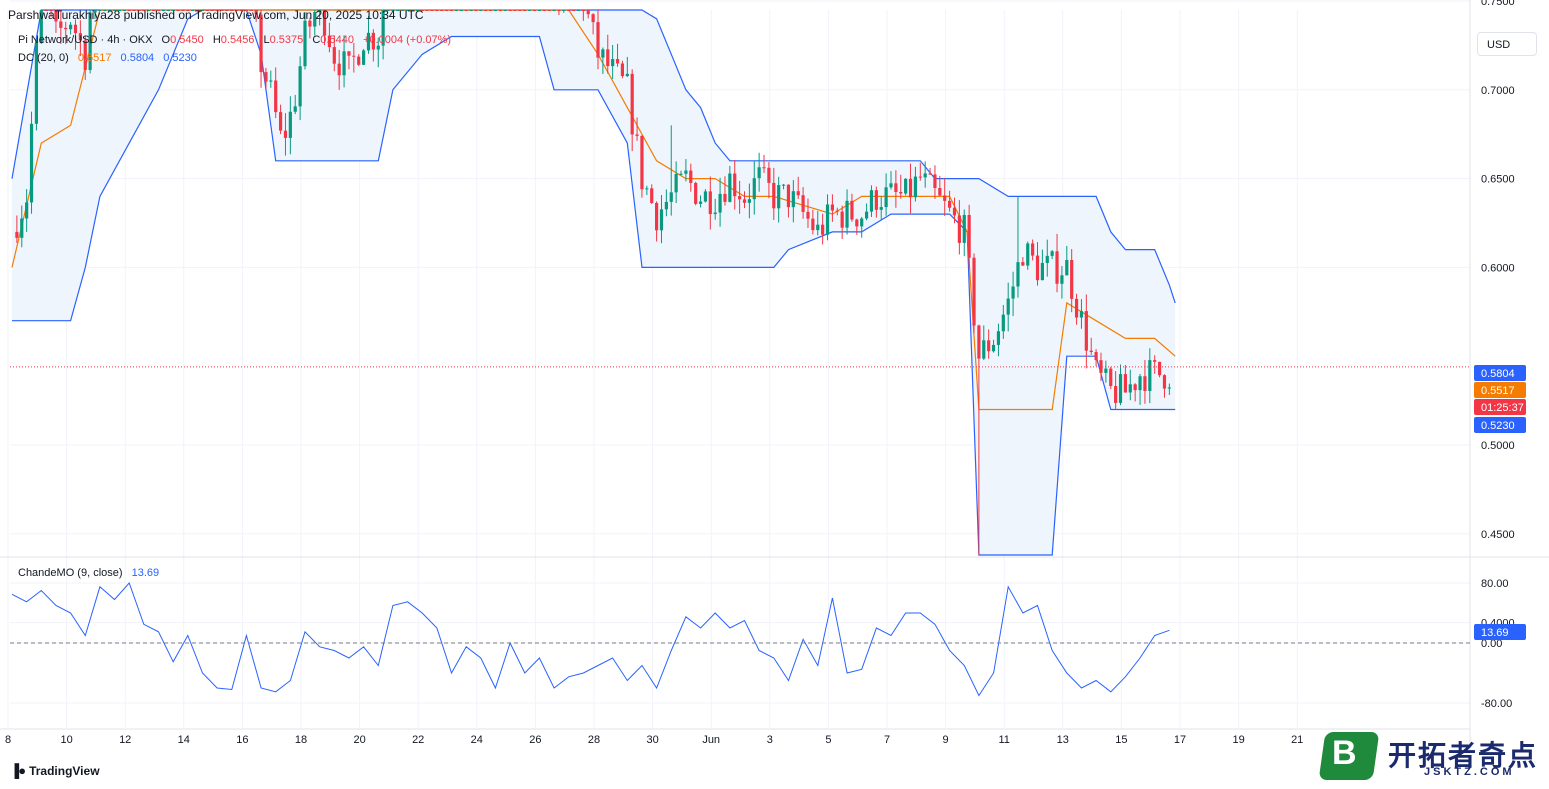 The height and width of the screenshot is (789, 1549). I want to click on price-tick-label: 0.6000, so click(1498, 268).